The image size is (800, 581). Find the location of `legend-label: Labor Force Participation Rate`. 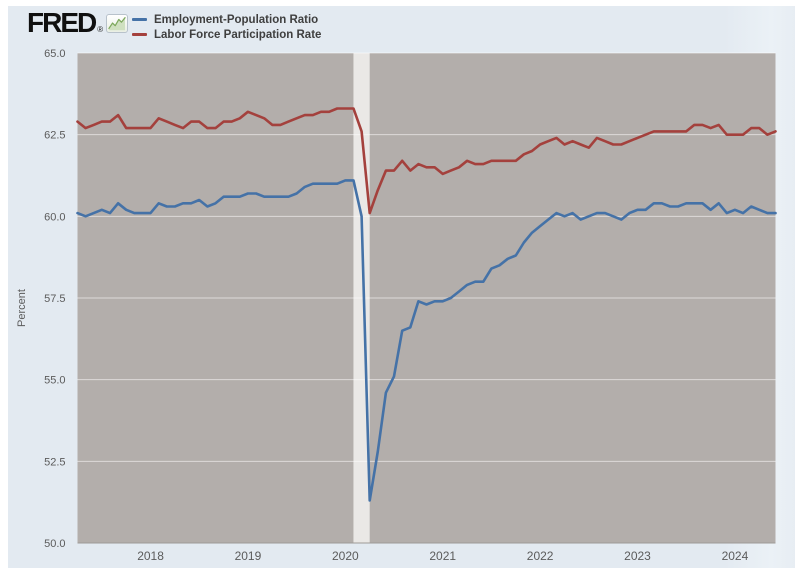

legend-label: Labor Force Participation Rate is located at coordinates (238, 34).